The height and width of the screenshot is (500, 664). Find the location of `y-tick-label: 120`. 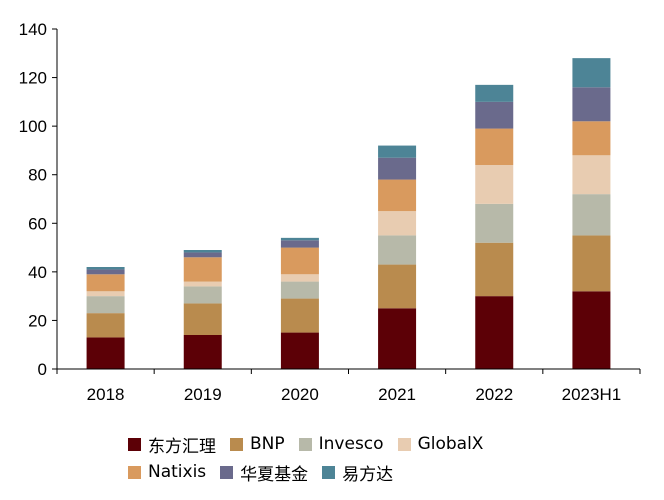

y-tick-label: 120 is located at coordinates (33, 78).